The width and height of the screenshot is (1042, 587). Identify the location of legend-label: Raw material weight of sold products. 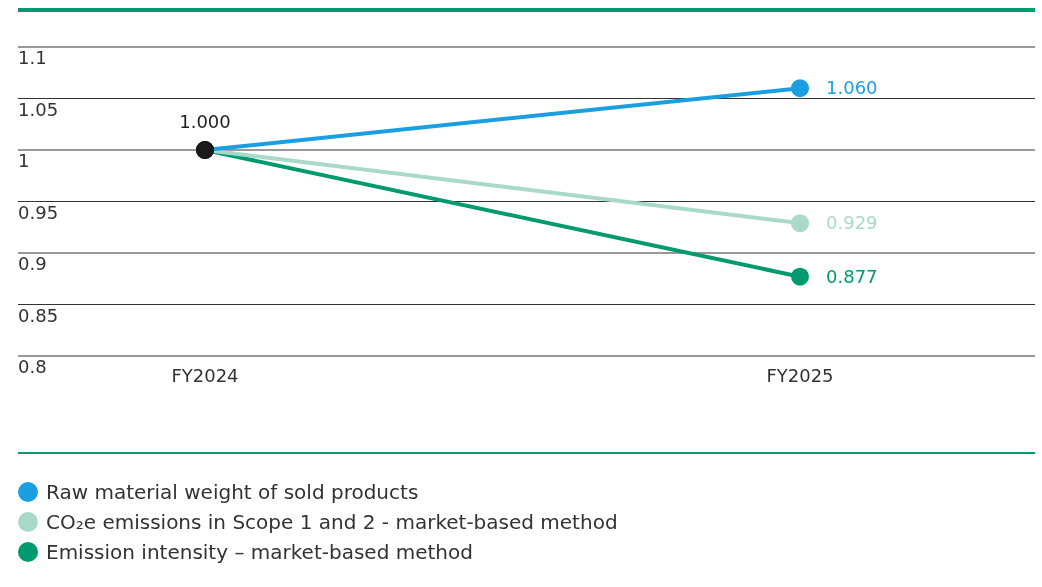
(232, 492).